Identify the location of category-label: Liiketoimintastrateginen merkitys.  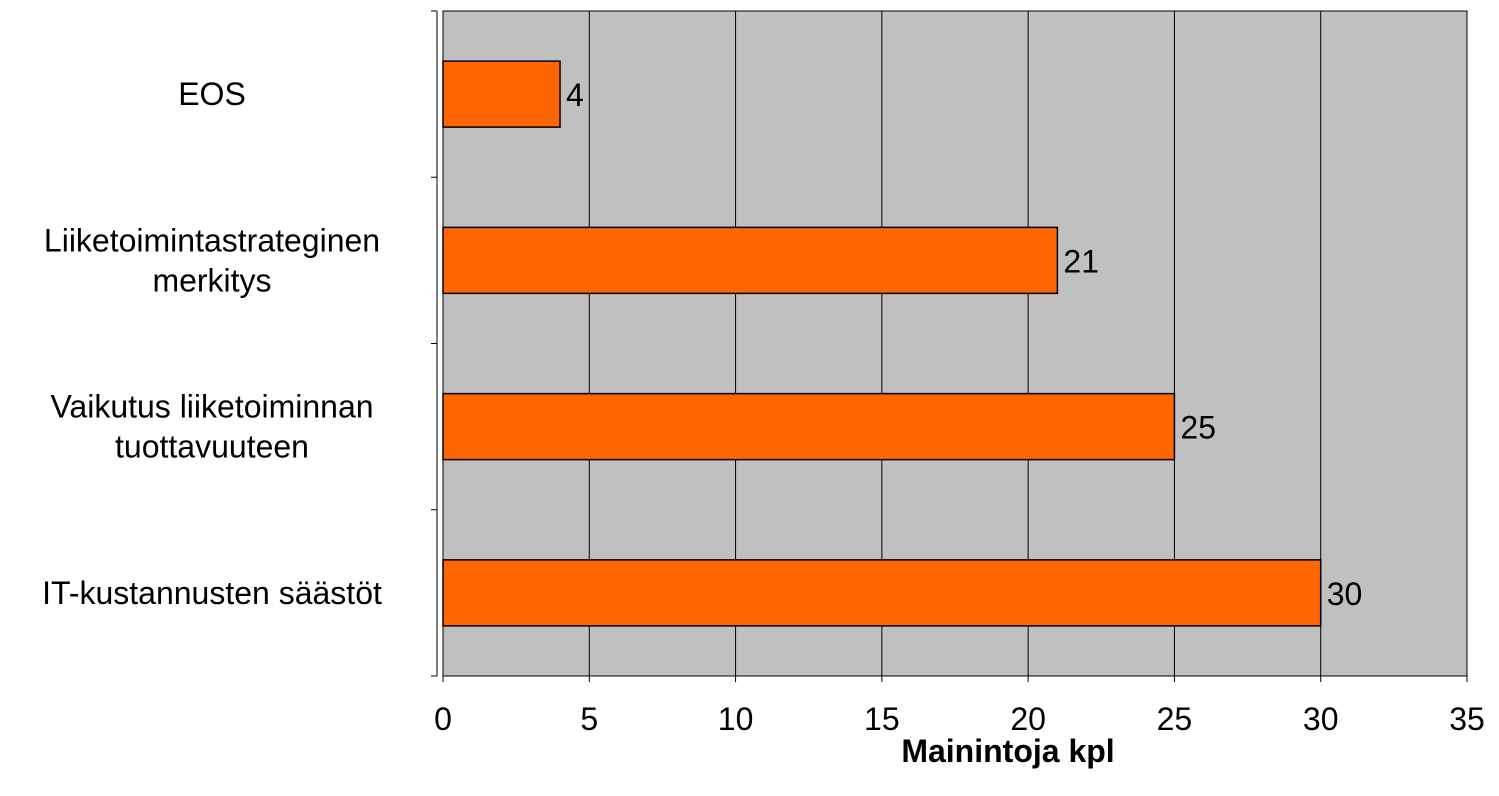
(212, 260).